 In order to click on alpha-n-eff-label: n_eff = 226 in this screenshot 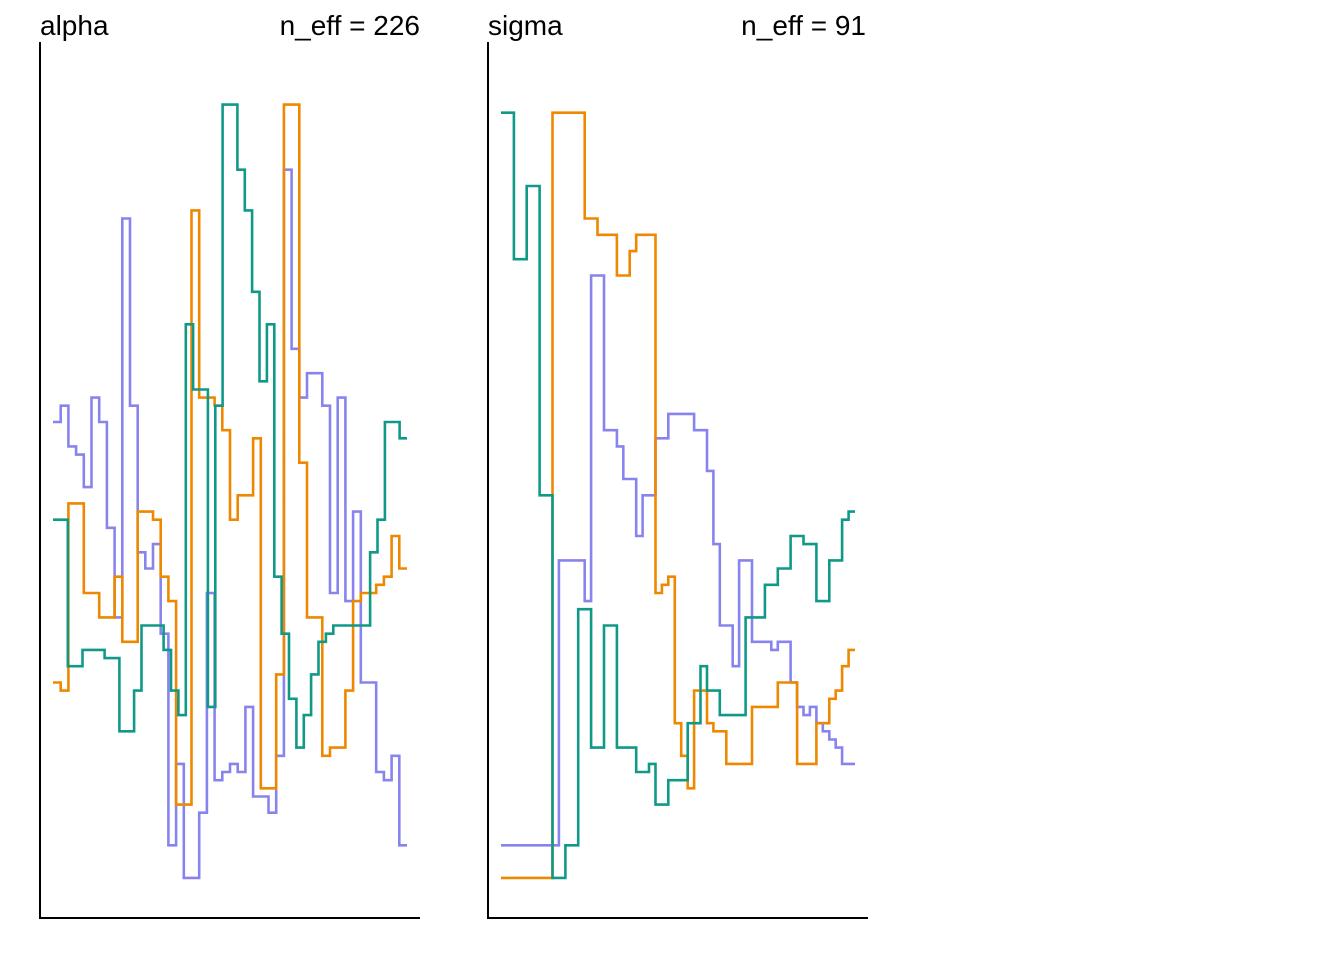, I will do `click(350, 25)`.